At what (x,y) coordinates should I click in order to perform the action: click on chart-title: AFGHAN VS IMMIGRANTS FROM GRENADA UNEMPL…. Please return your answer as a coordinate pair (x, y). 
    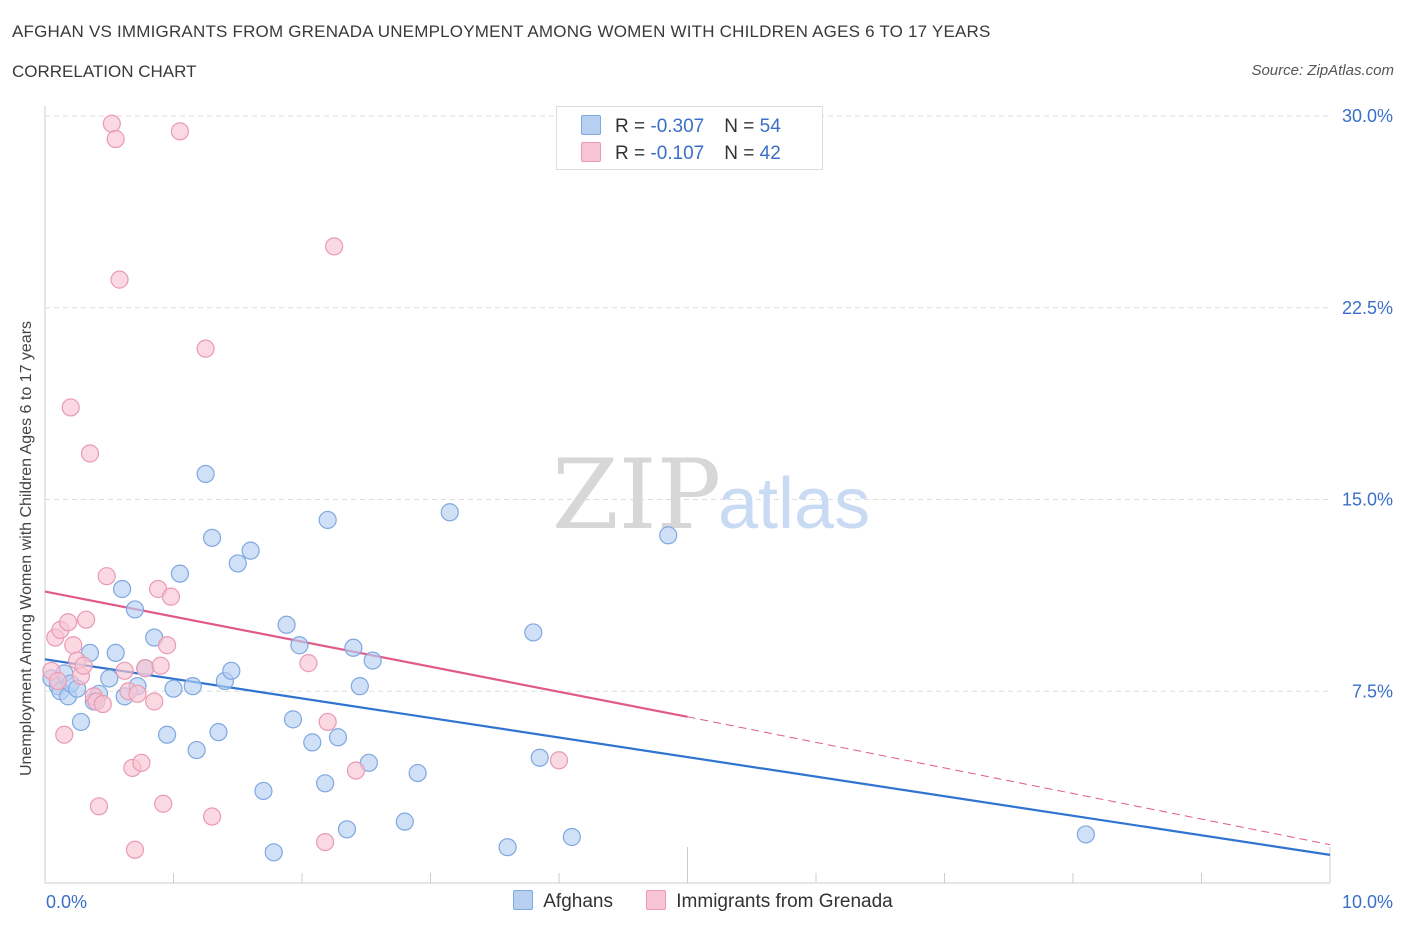
    Looking at the image, I should click on (501, 31).